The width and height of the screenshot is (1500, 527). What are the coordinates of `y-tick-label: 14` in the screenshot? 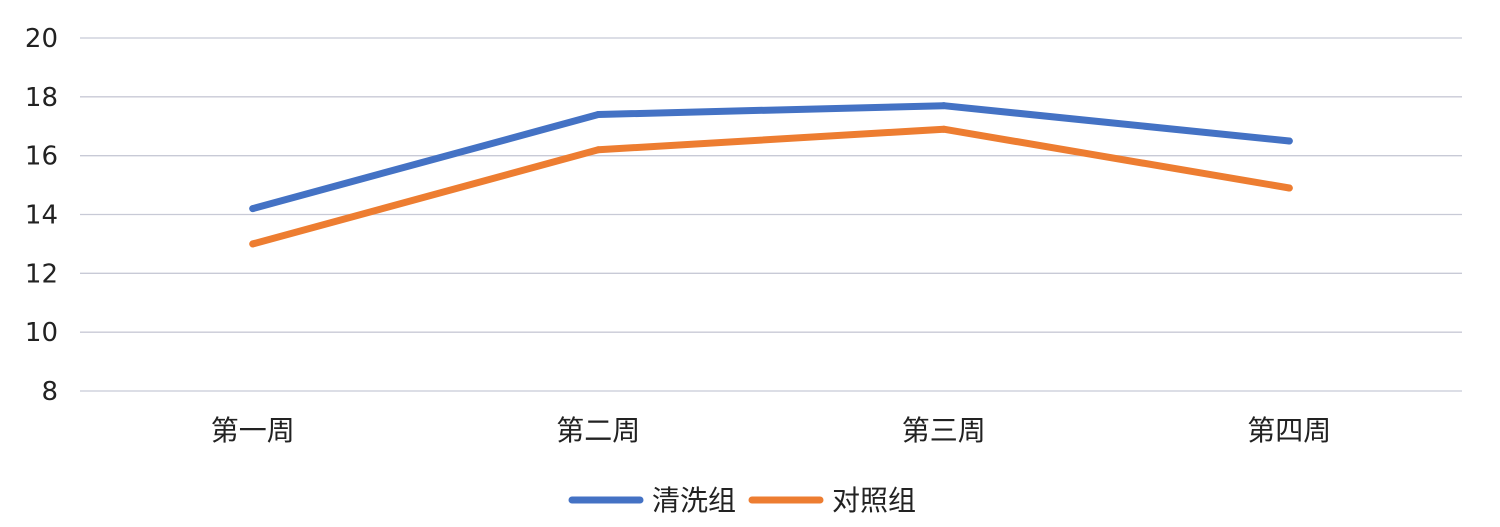 It's located at (41, 216).